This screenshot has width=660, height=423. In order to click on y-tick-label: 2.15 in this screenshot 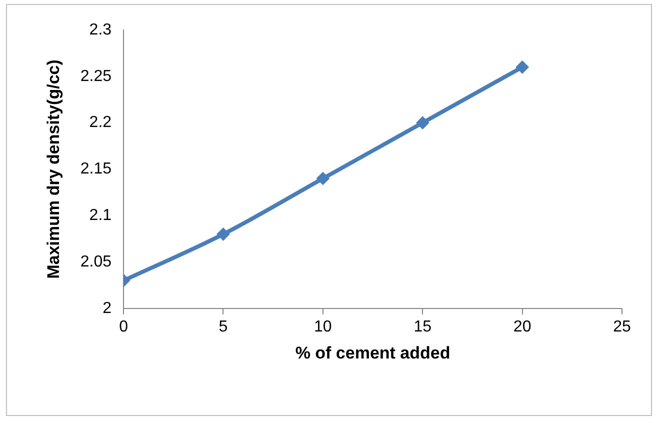, I will do `click(96, 169)`.